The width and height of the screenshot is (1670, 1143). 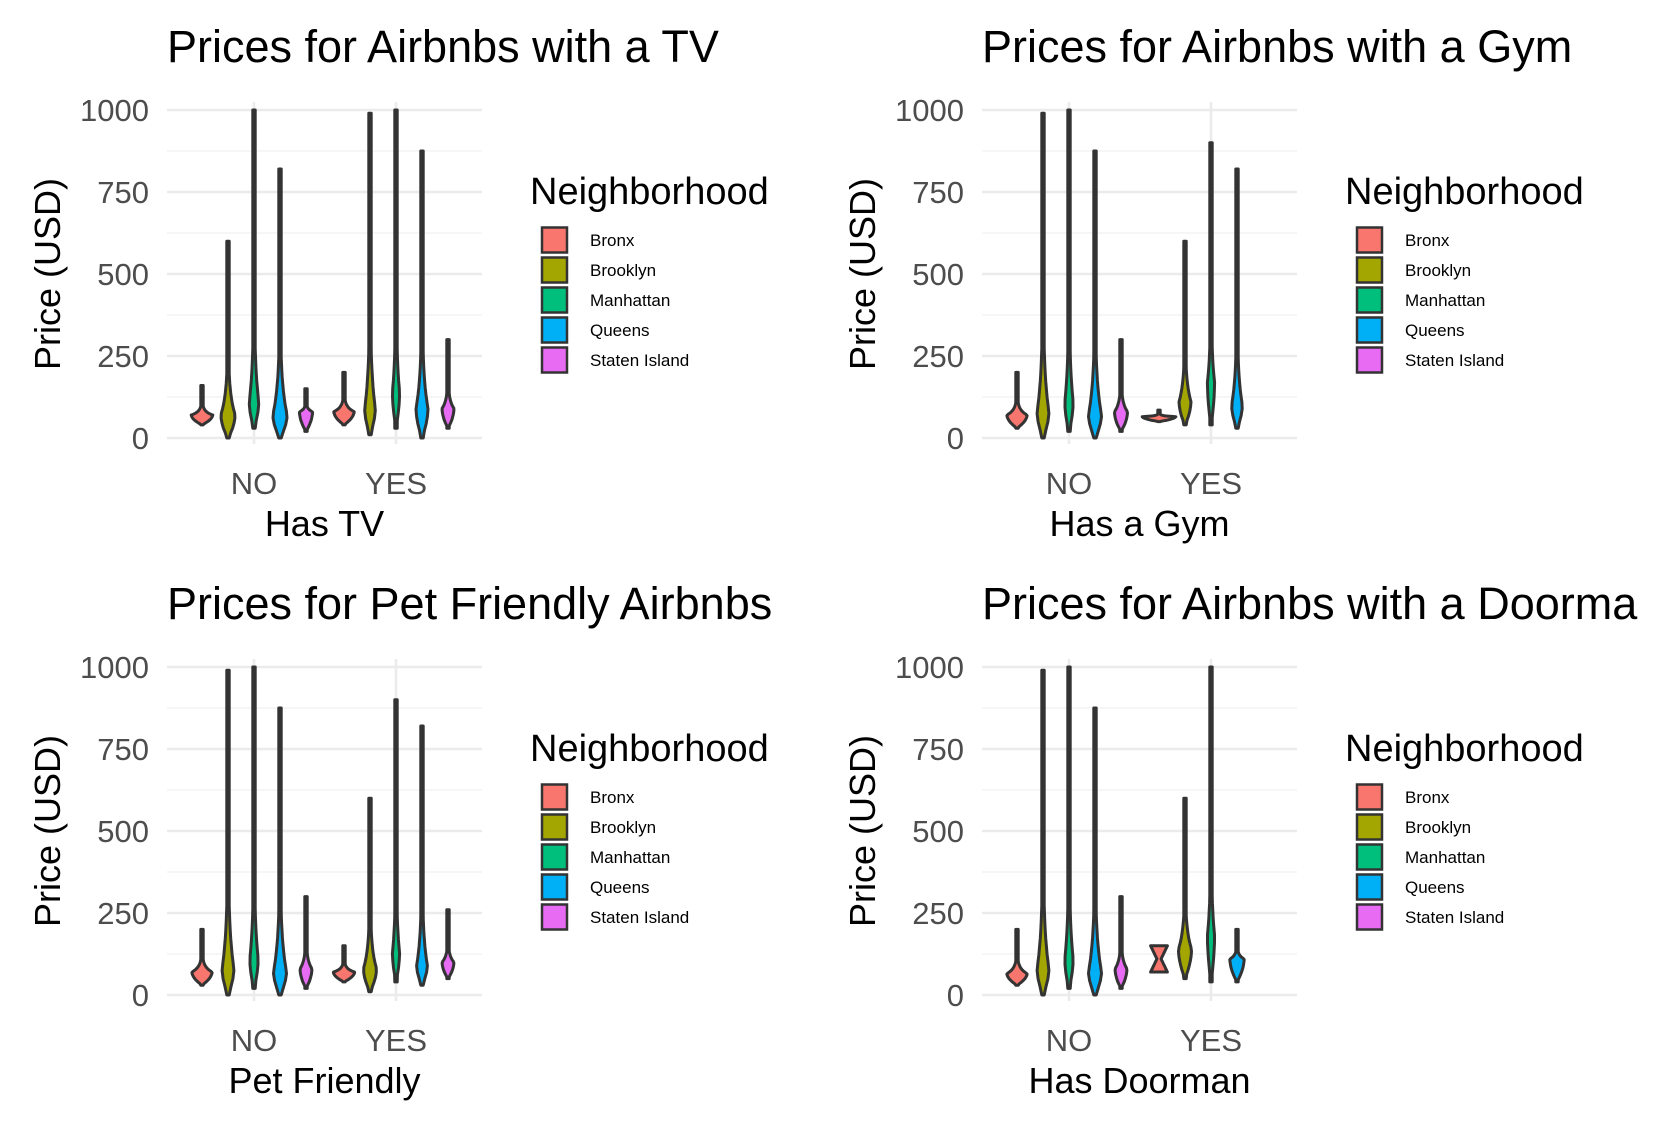 What do you see at coordinates (228, 339) in the screenshot?
I see `violin-brooklyn-no` at bounding box center [228, 339].